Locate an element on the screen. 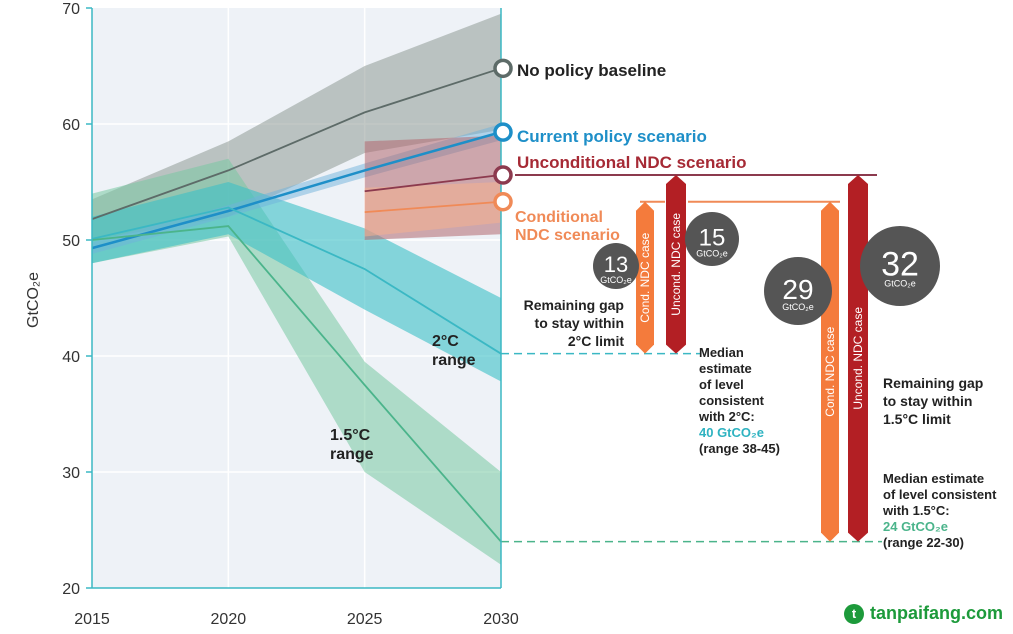 Image resolution: width=1013 pixels, height=634 pixels. y-tick-label: 30 is located at coordinates (71, 473).